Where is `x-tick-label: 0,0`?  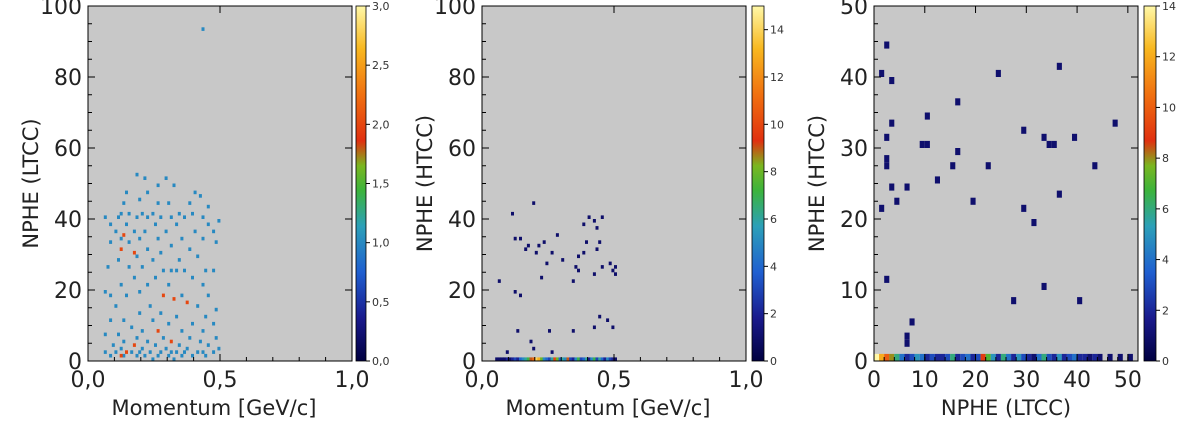 x-tick-label: 0,0 is located at coordinates (482, 380).